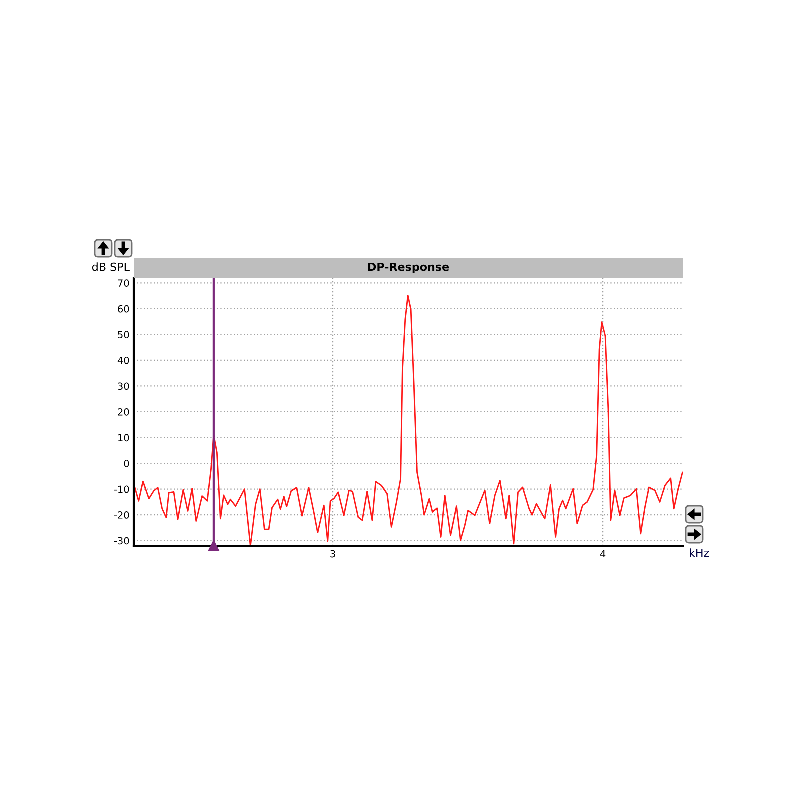 The width and height of the screenshot is (800, 800). What do you see at coordinates (122, 541) in the screenshot?
I see `y-tick-label: -30` at bounding box center [122, 541].